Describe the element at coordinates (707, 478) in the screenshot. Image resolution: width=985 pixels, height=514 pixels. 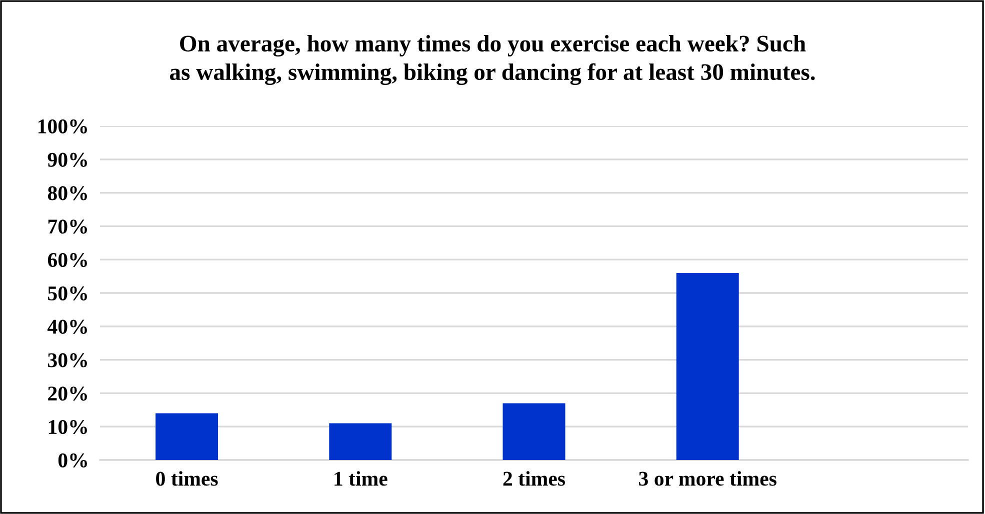
I see `x-tick-label: 3 or more times` at that location.